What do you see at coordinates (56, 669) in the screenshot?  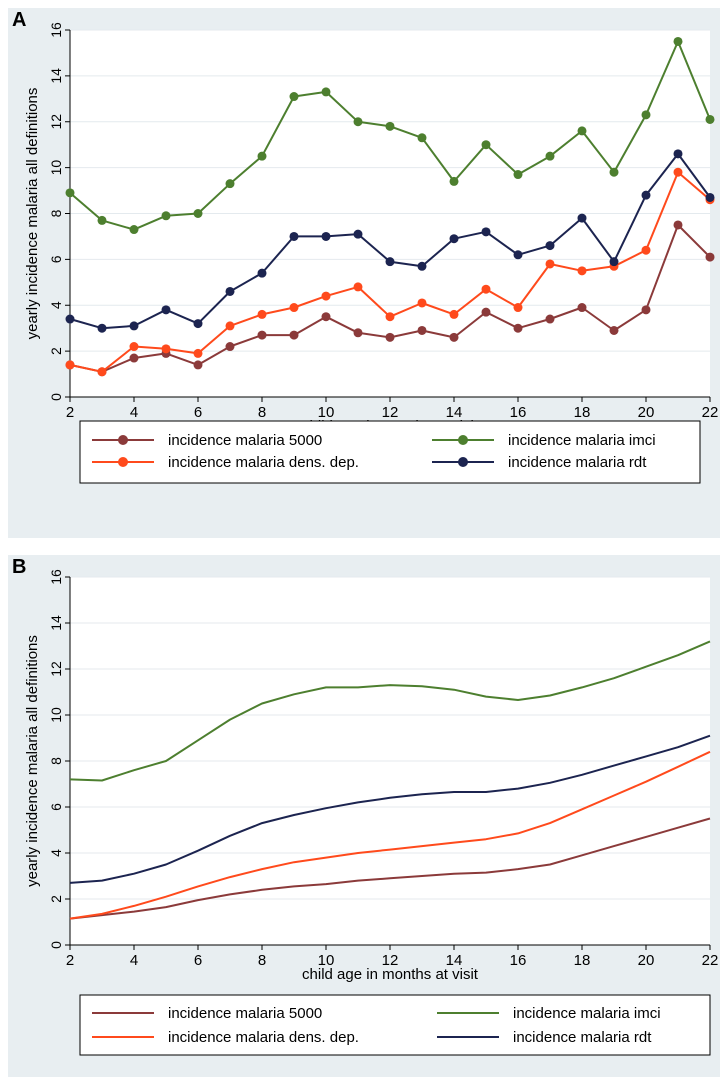 I see `chart-b-ytick-label: 12` at bounding box center [56, 669].